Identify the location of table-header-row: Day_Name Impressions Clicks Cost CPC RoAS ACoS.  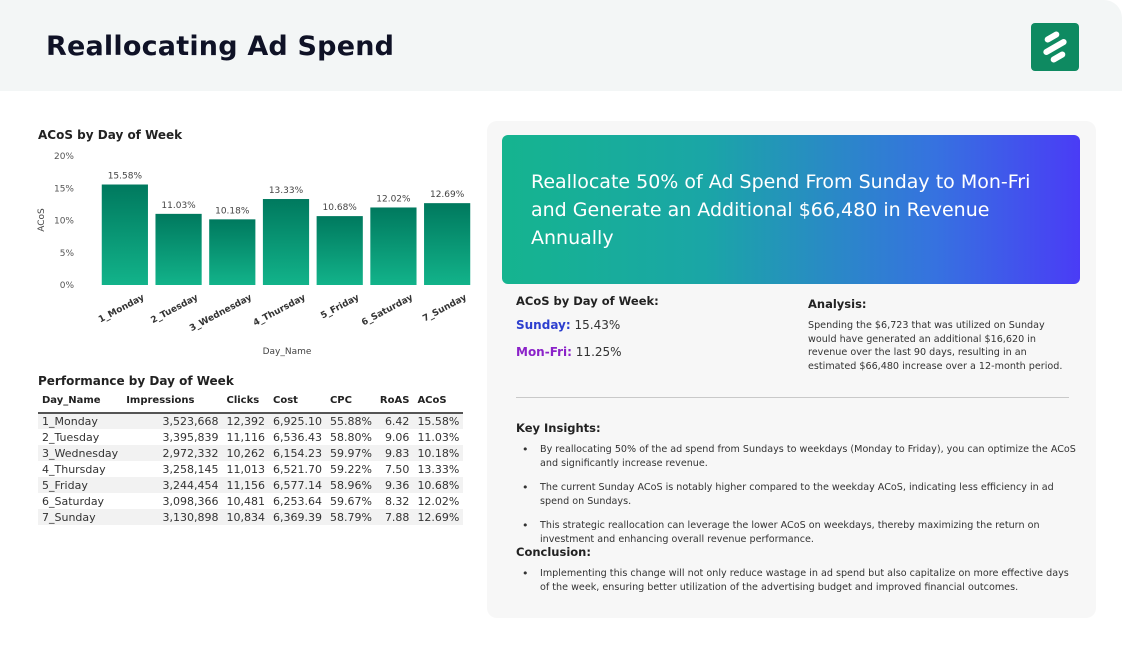
(251, 403).